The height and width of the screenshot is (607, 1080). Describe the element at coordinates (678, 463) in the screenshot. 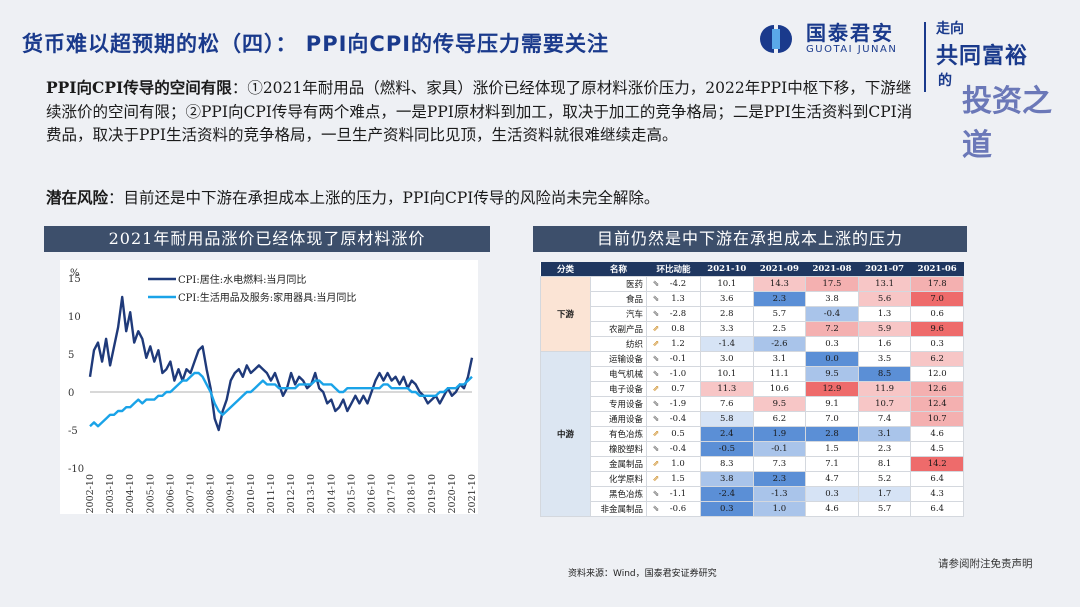

I see `momentum-value: 1.0` at that location.